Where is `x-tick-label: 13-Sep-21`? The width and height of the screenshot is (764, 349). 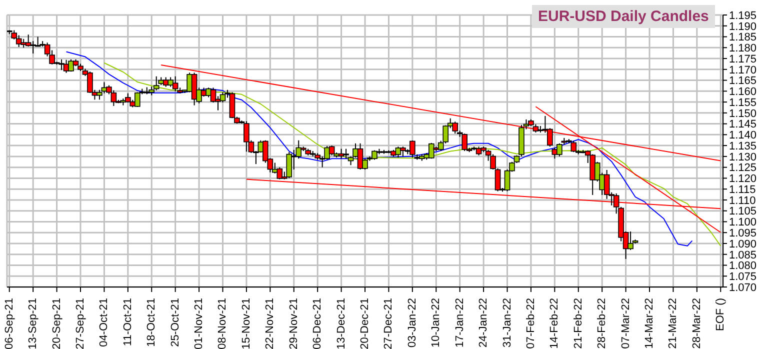
x-tick-label: 13-Sep-21 is located at coordinates (33, 323).